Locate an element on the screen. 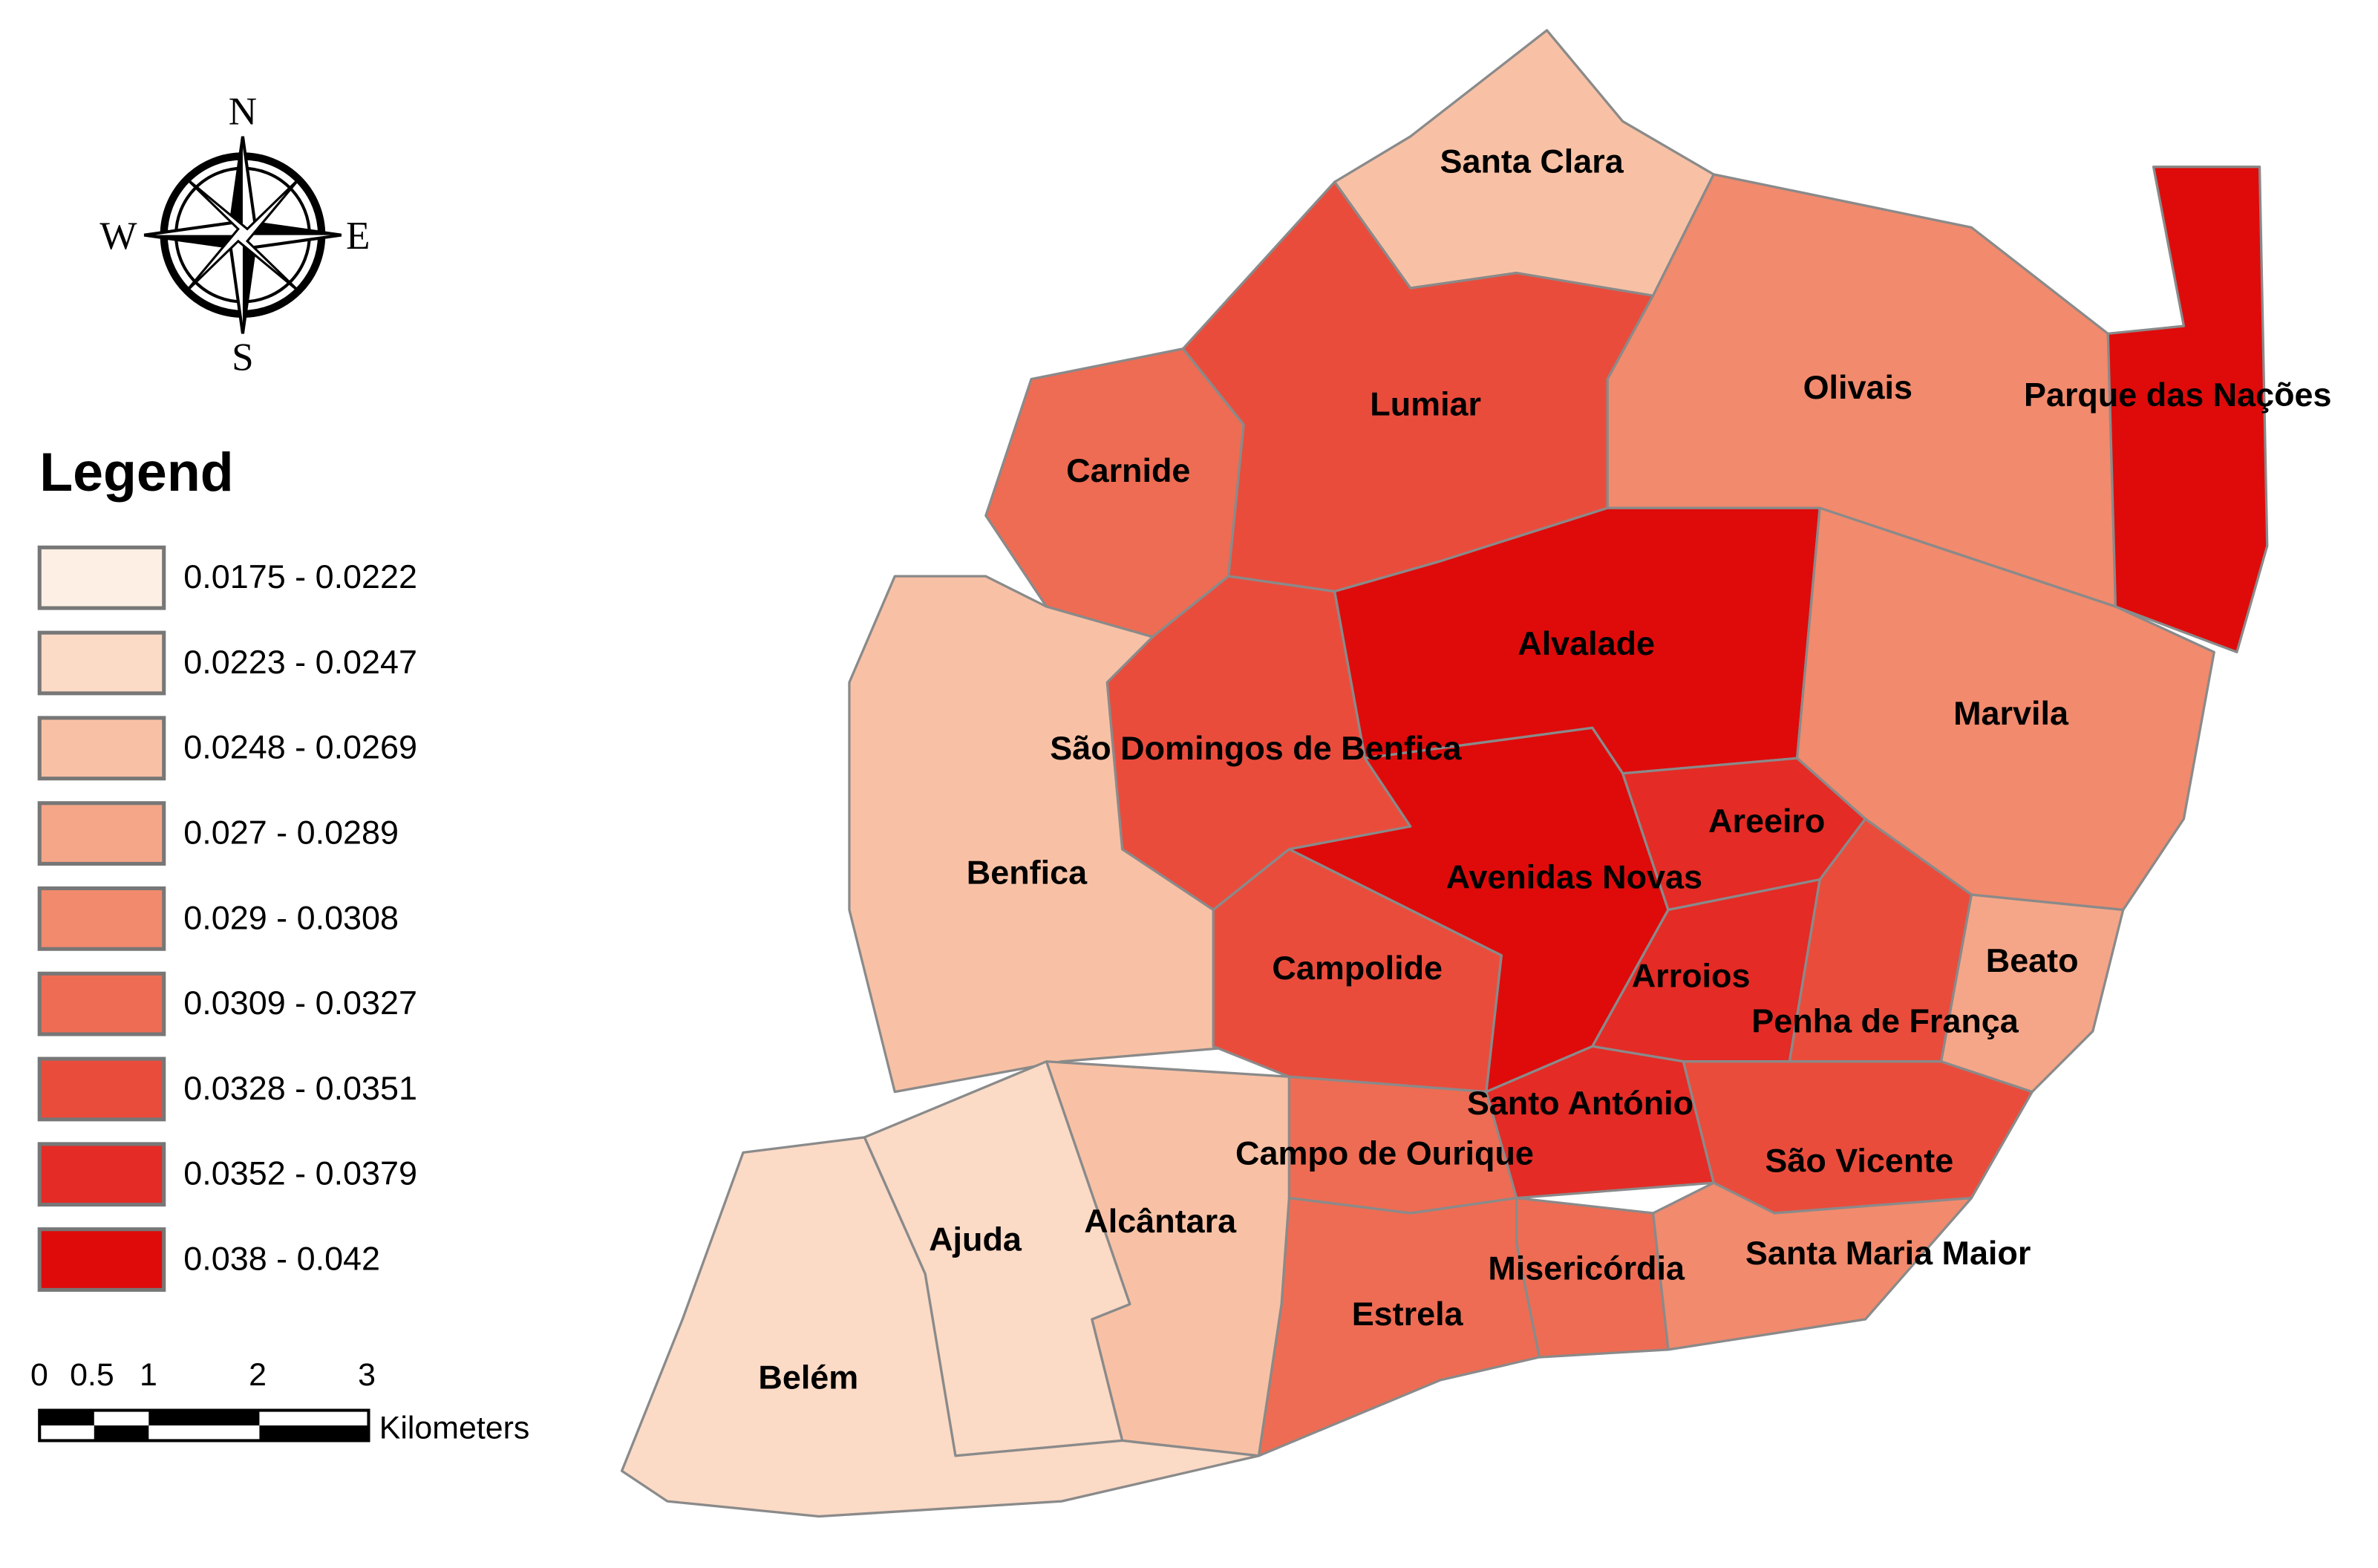 The height and width of the screenshot is (1568, 2378). legend-label: 0.0223 - 0.0247 is located at coordinates (300, 662).